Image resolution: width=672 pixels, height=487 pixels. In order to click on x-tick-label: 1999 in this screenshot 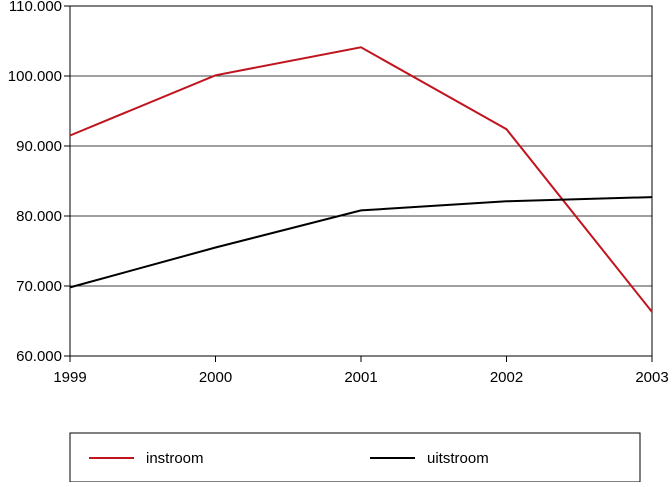, I will do `click(69, 377)`.